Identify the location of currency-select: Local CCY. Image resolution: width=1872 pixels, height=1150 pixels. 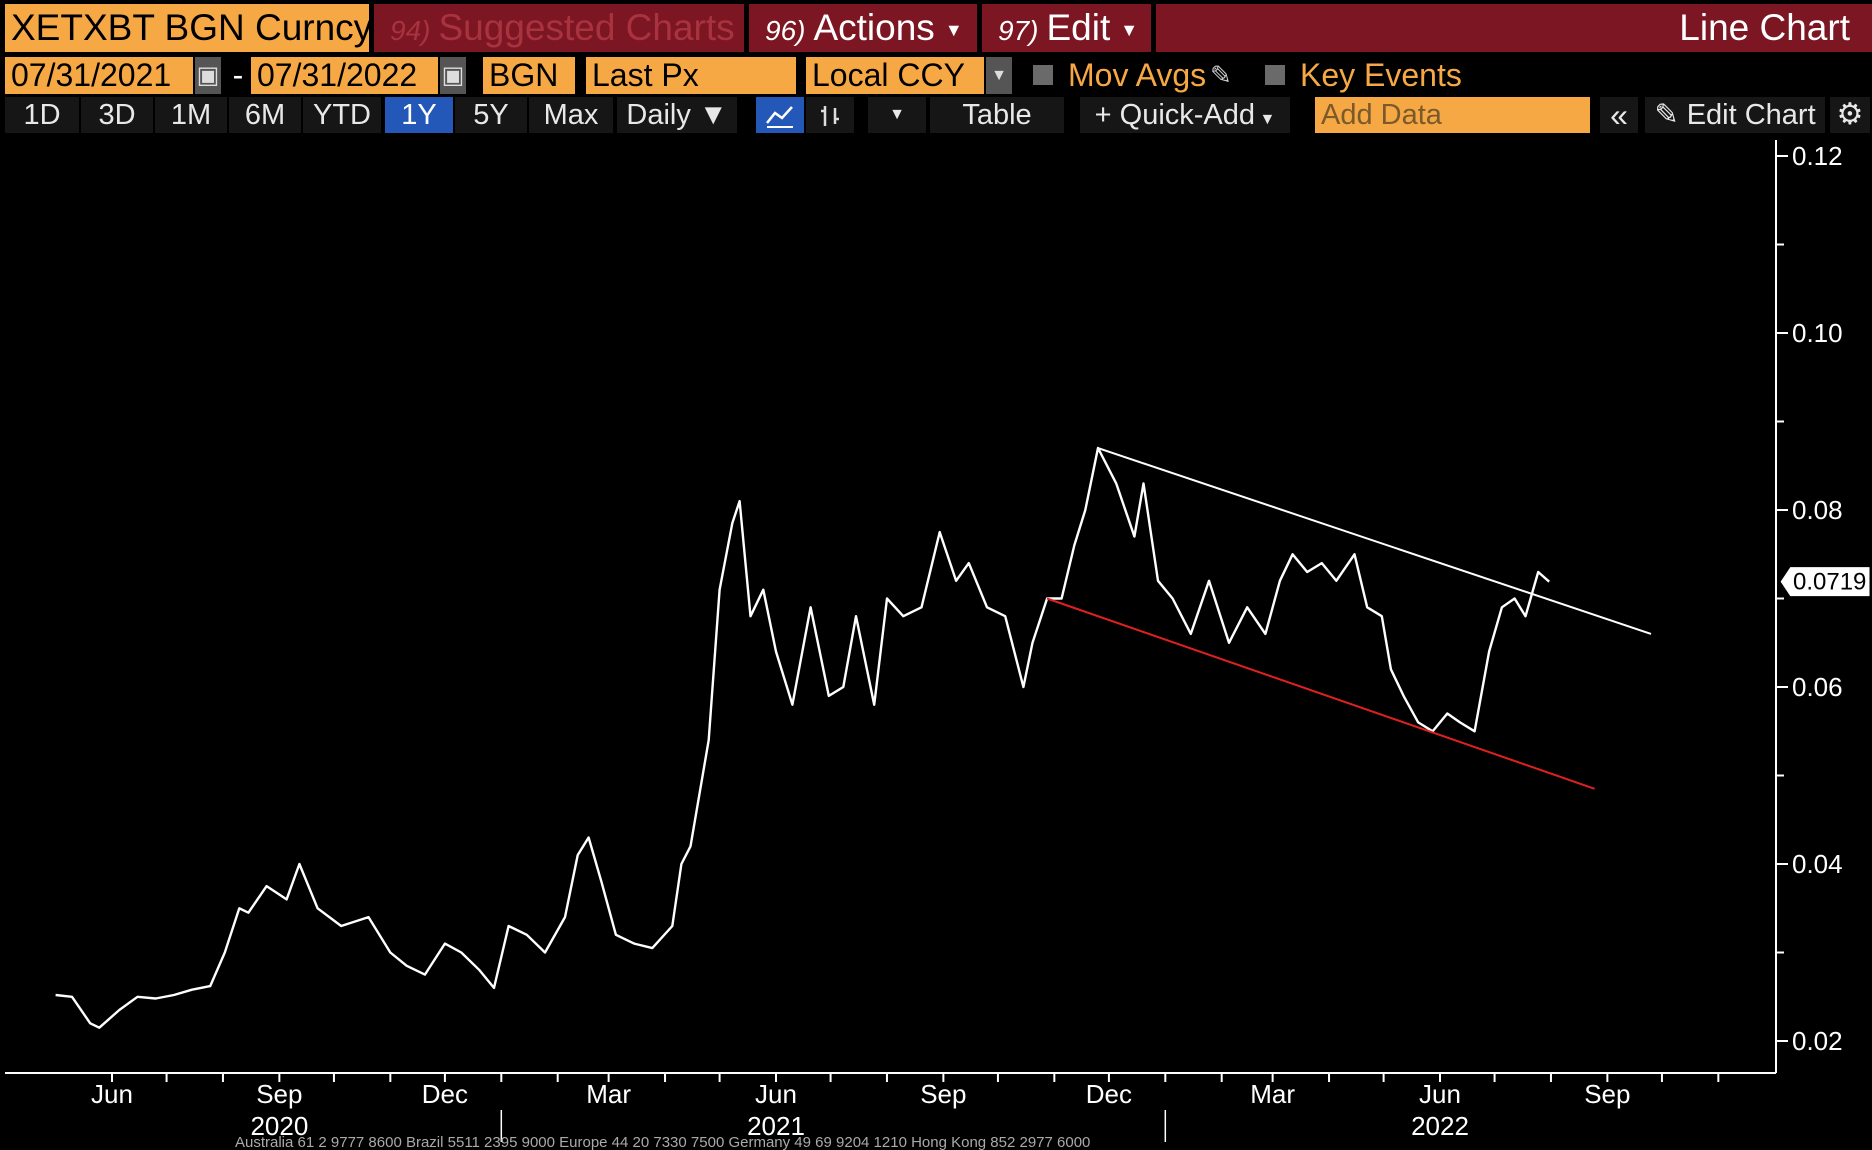
(895, 75).